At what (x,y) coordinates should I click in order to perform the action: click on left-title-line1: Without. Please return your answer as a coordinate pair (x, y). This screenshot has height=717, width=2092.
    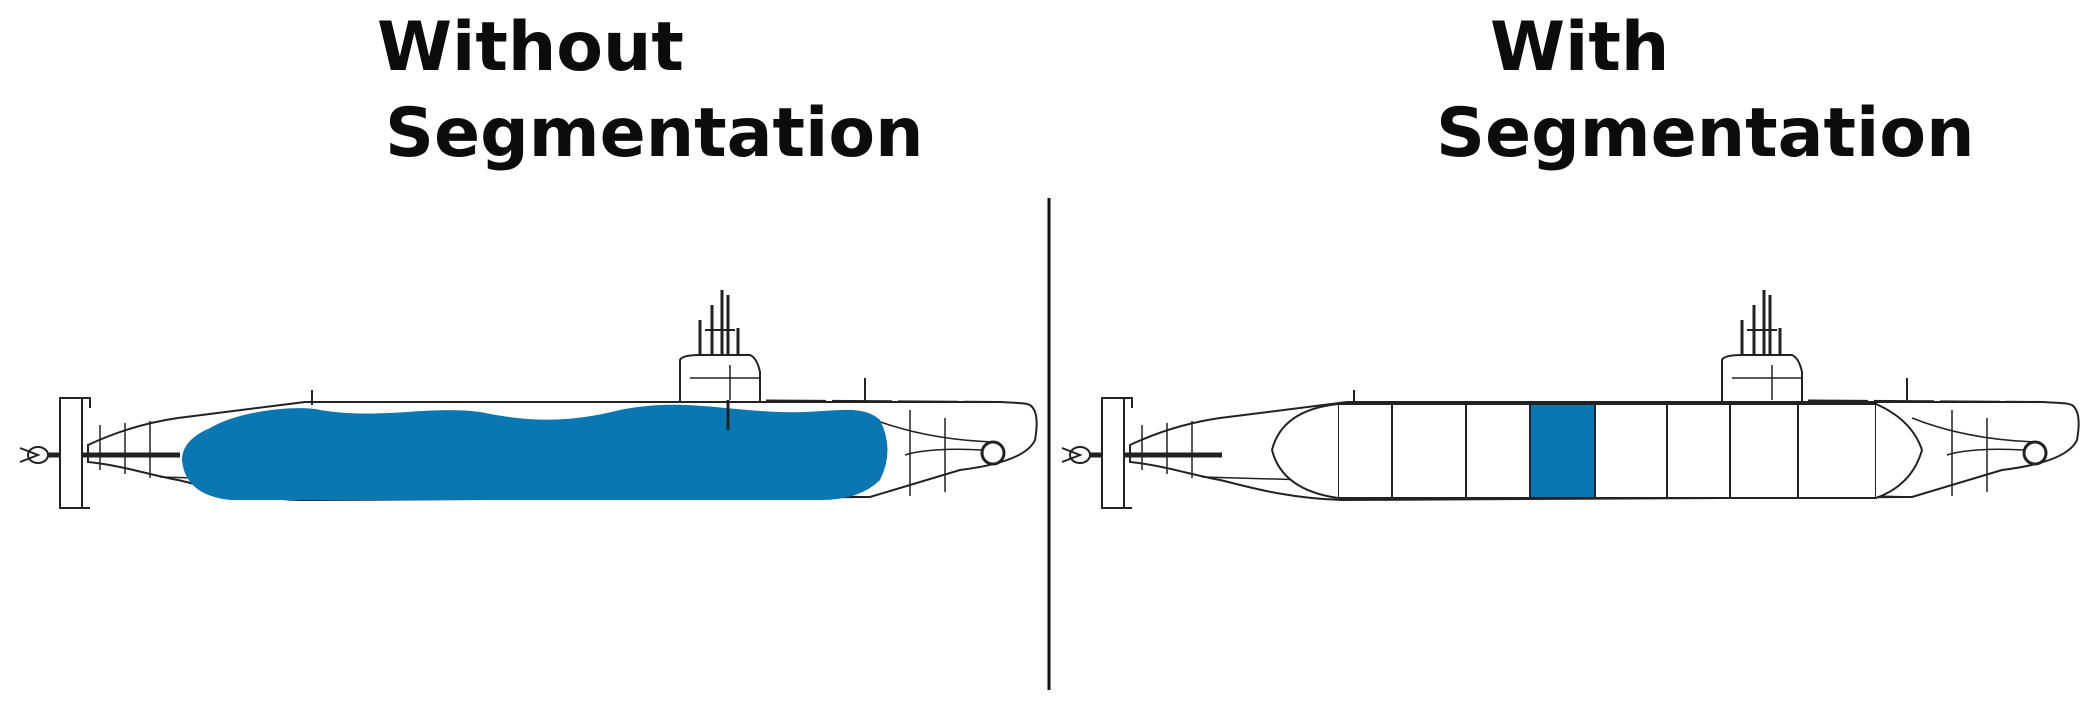
    Looking at the image, I should click on (530, 47).